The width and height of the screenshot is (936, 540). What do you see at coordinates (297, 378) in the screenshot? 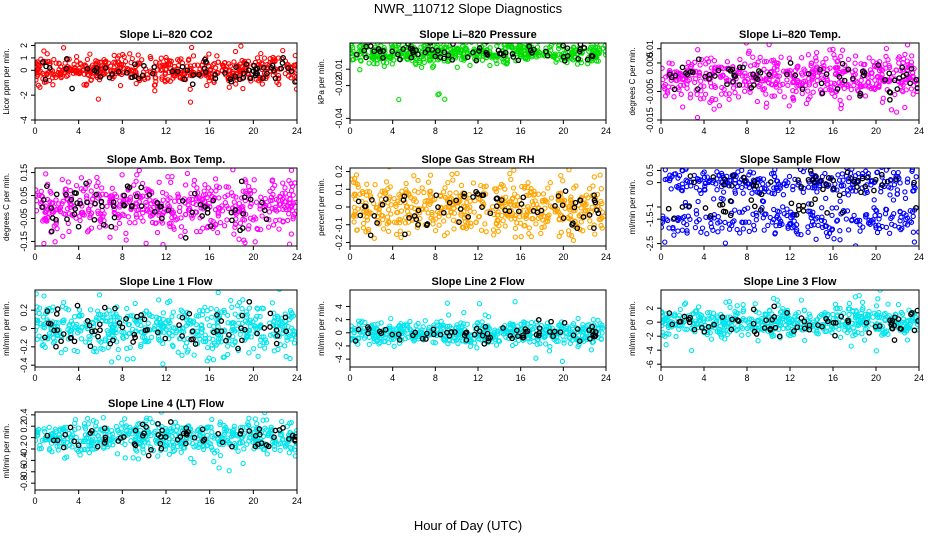
I see `x-tick-label: 24` at bounding box center [297, 378].